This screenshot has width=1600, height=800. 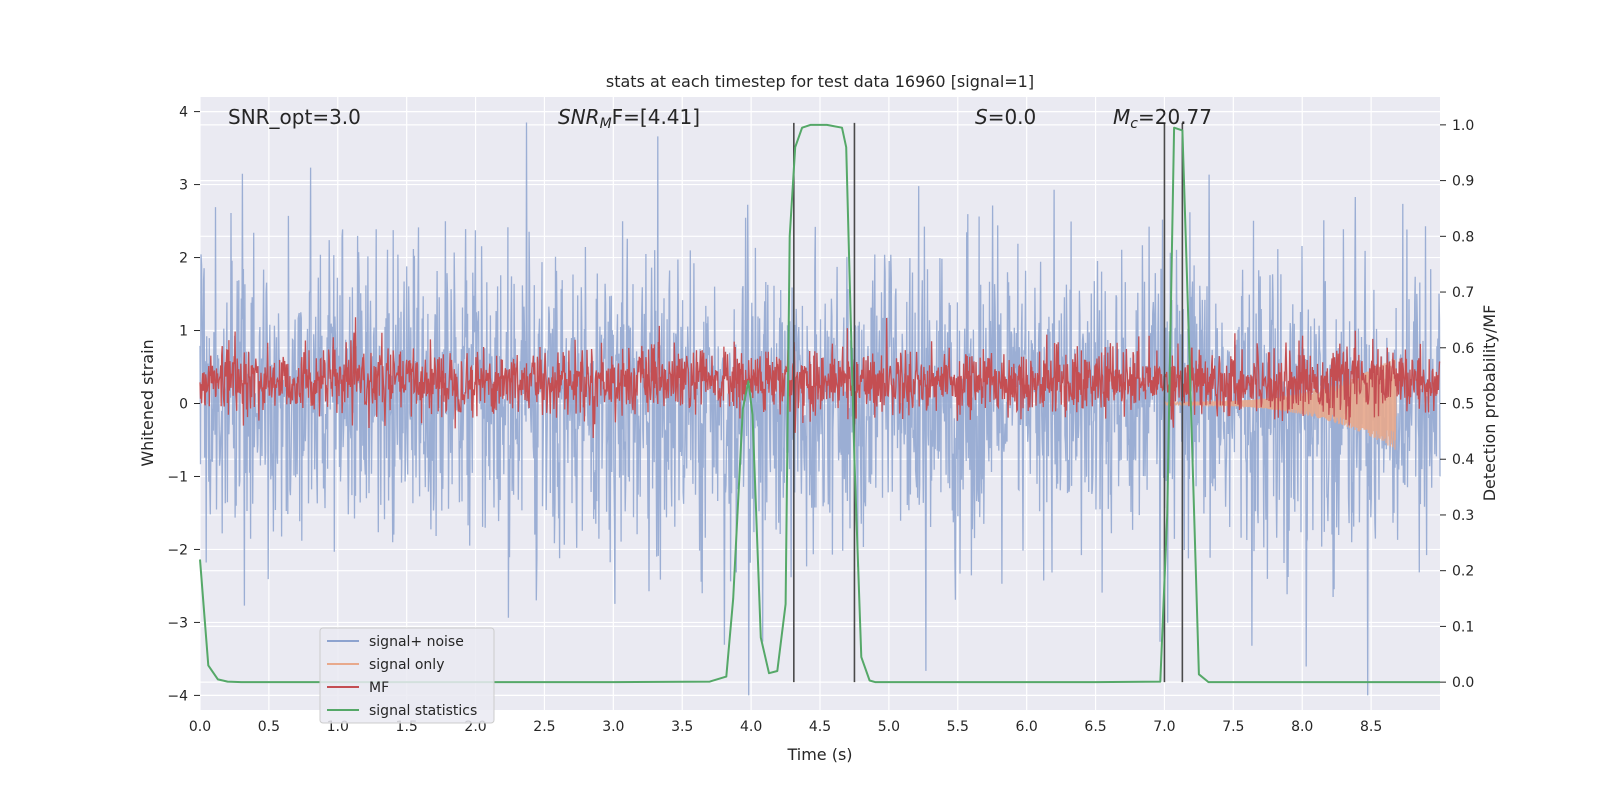 I want to click on legend-box, so click(x=407, y=675).